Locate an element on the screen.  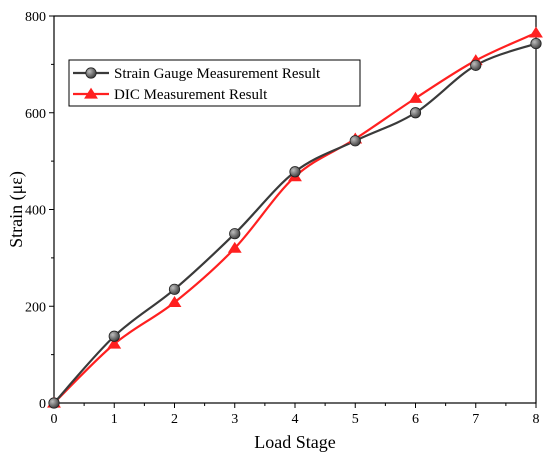
y-tick-label: 0 is located at coordinates (42, 404).